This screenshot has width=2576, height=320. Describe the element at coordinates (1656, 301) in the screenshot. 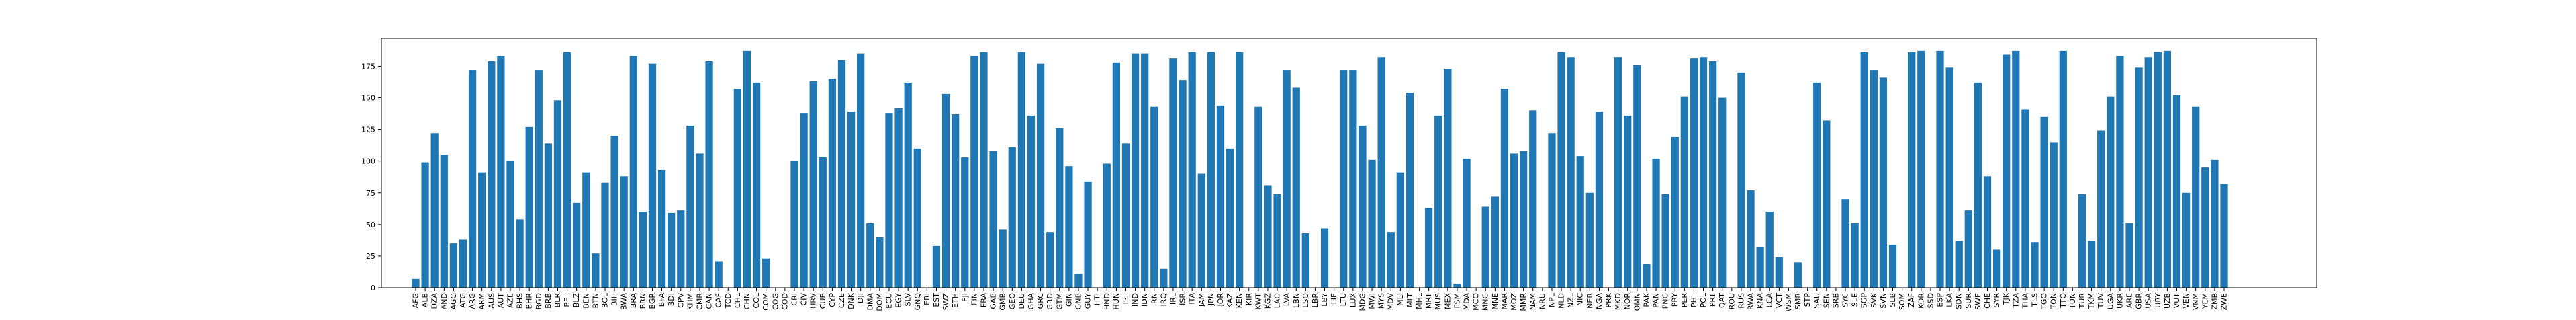

I see `x-tick-label: PAN` at that location.